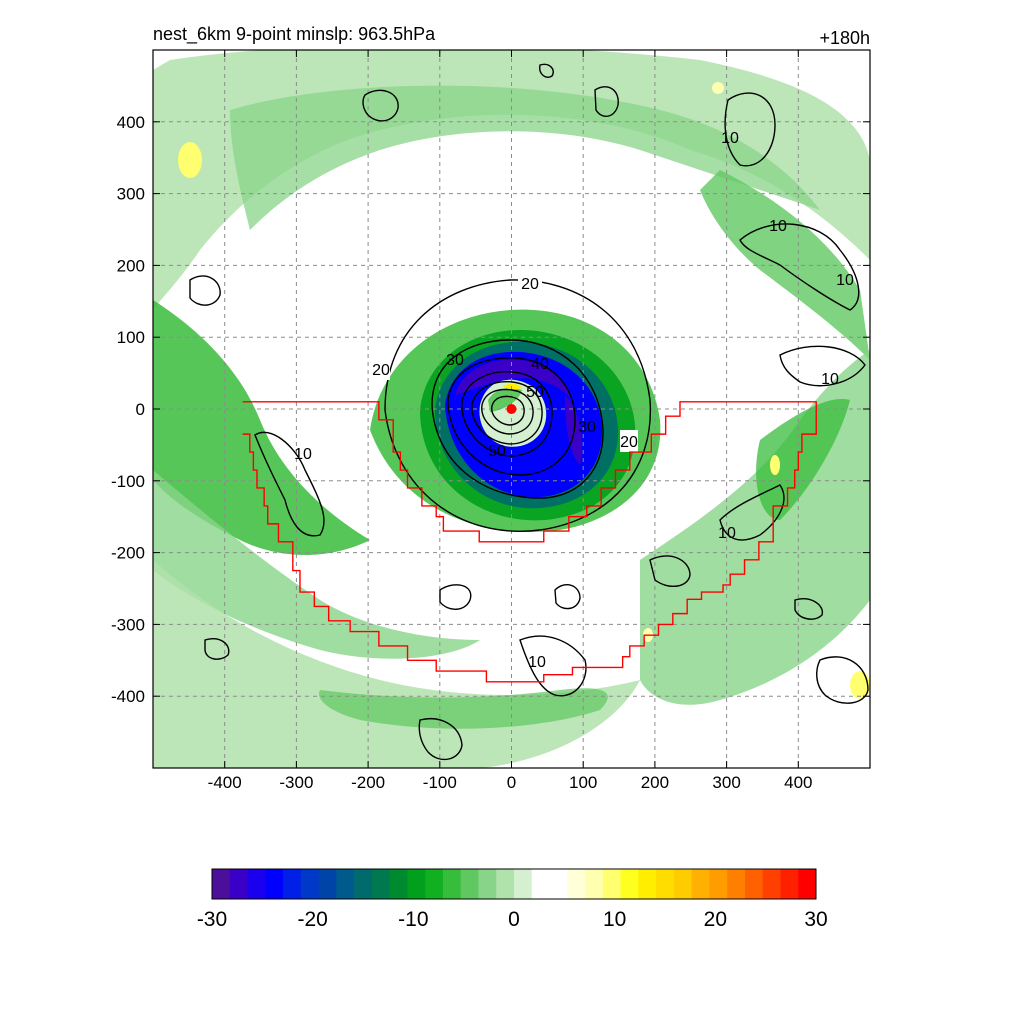  Describe the element at coordinates (440, 782) in the screenshot. I see `x-tick-label: -100` at that location.